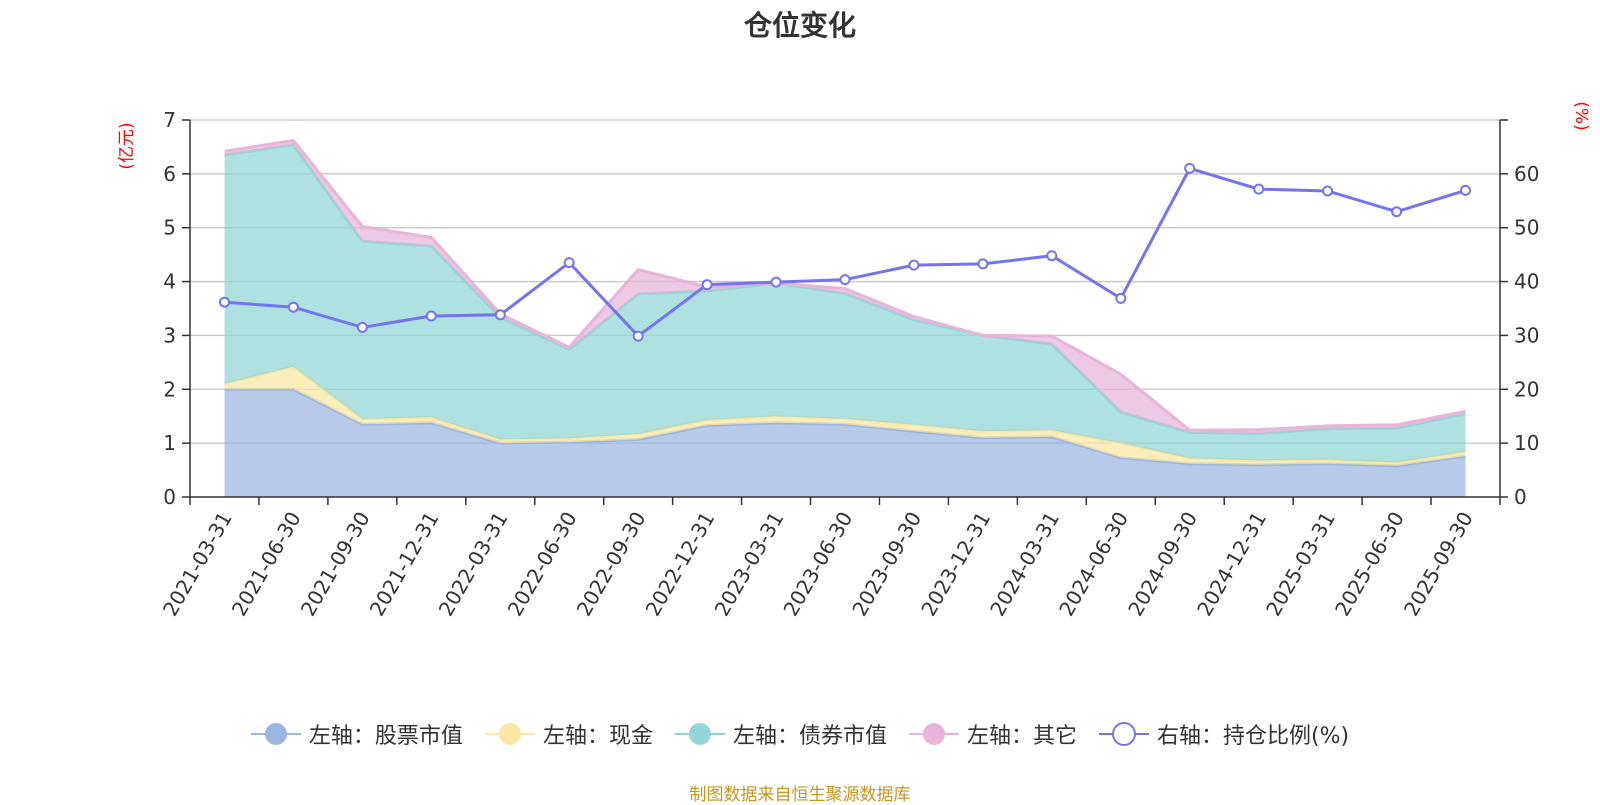 The width and height of the screenshot is (1600, 805). I want to click on legend: 左轴：股票市值 左轴：现金 左轴：债券市值 左轴：其它 右轴：持仓比例(%), so click(800, 734).